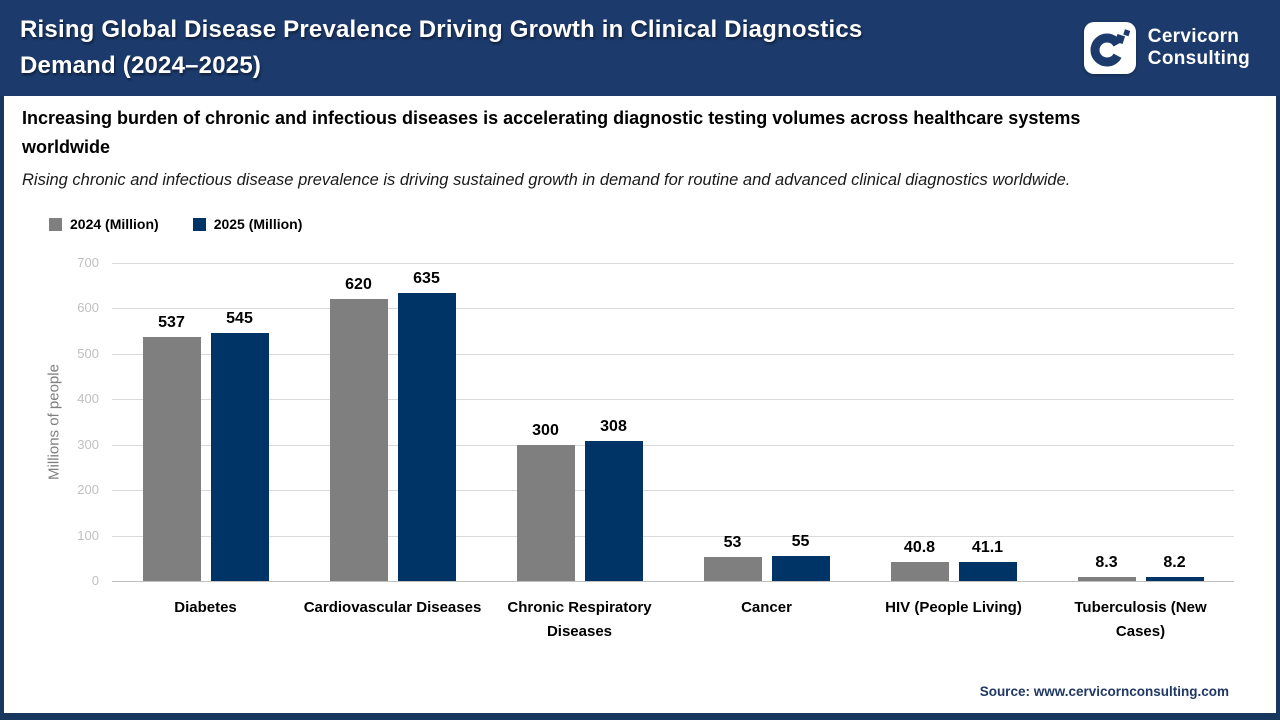 The image size is (1280, 720). I want to click on bar-2024-cardiovascular-diseases: 620, so click(358, 428).